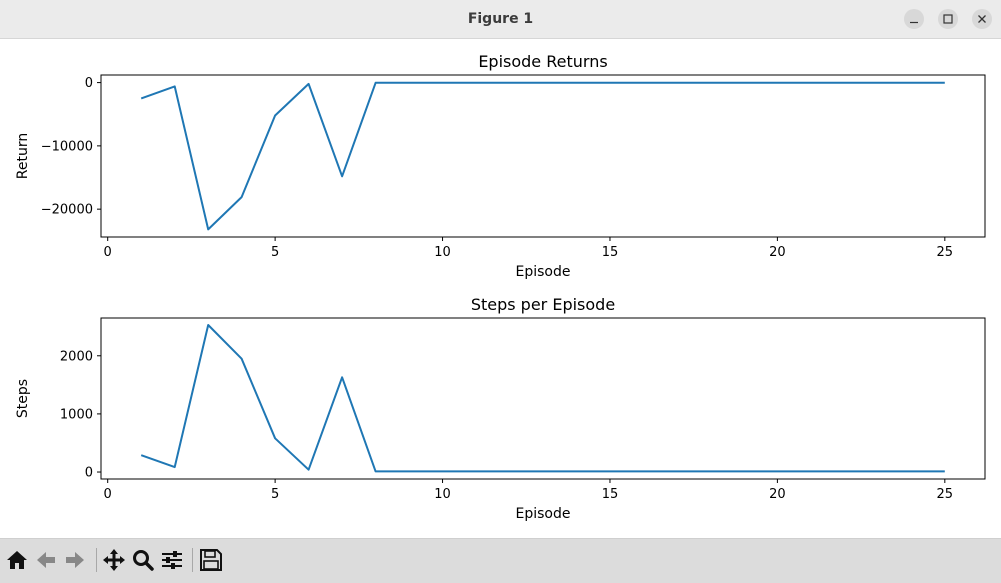 The height and width of the screenshot is (583, 1001). I want to click on maximize-button, so click(948, 19).